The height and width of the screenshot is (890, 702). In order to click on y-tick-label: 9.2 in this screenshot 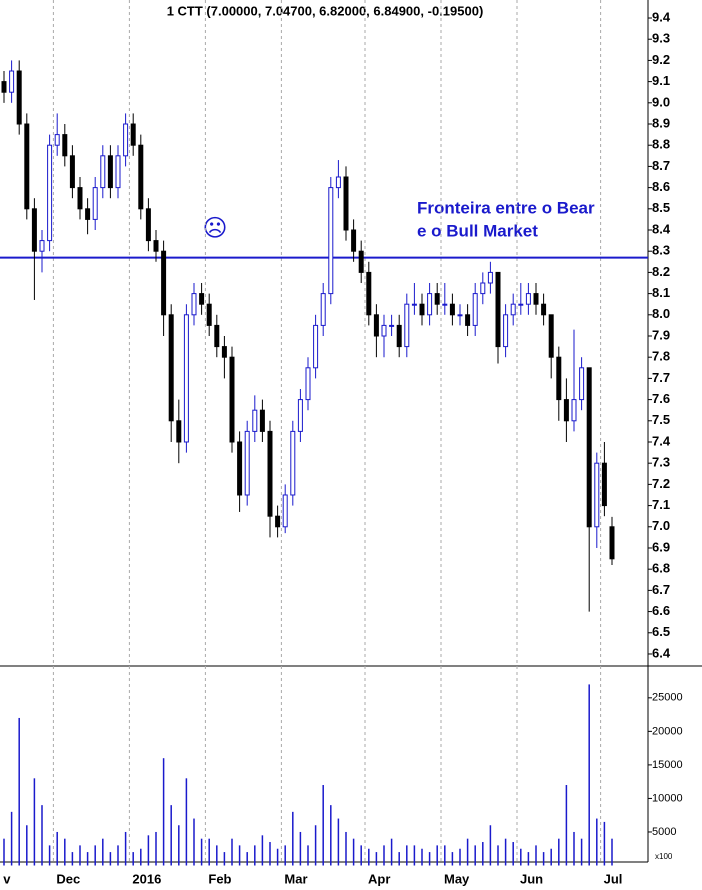, I will do `click(661, 59)`.